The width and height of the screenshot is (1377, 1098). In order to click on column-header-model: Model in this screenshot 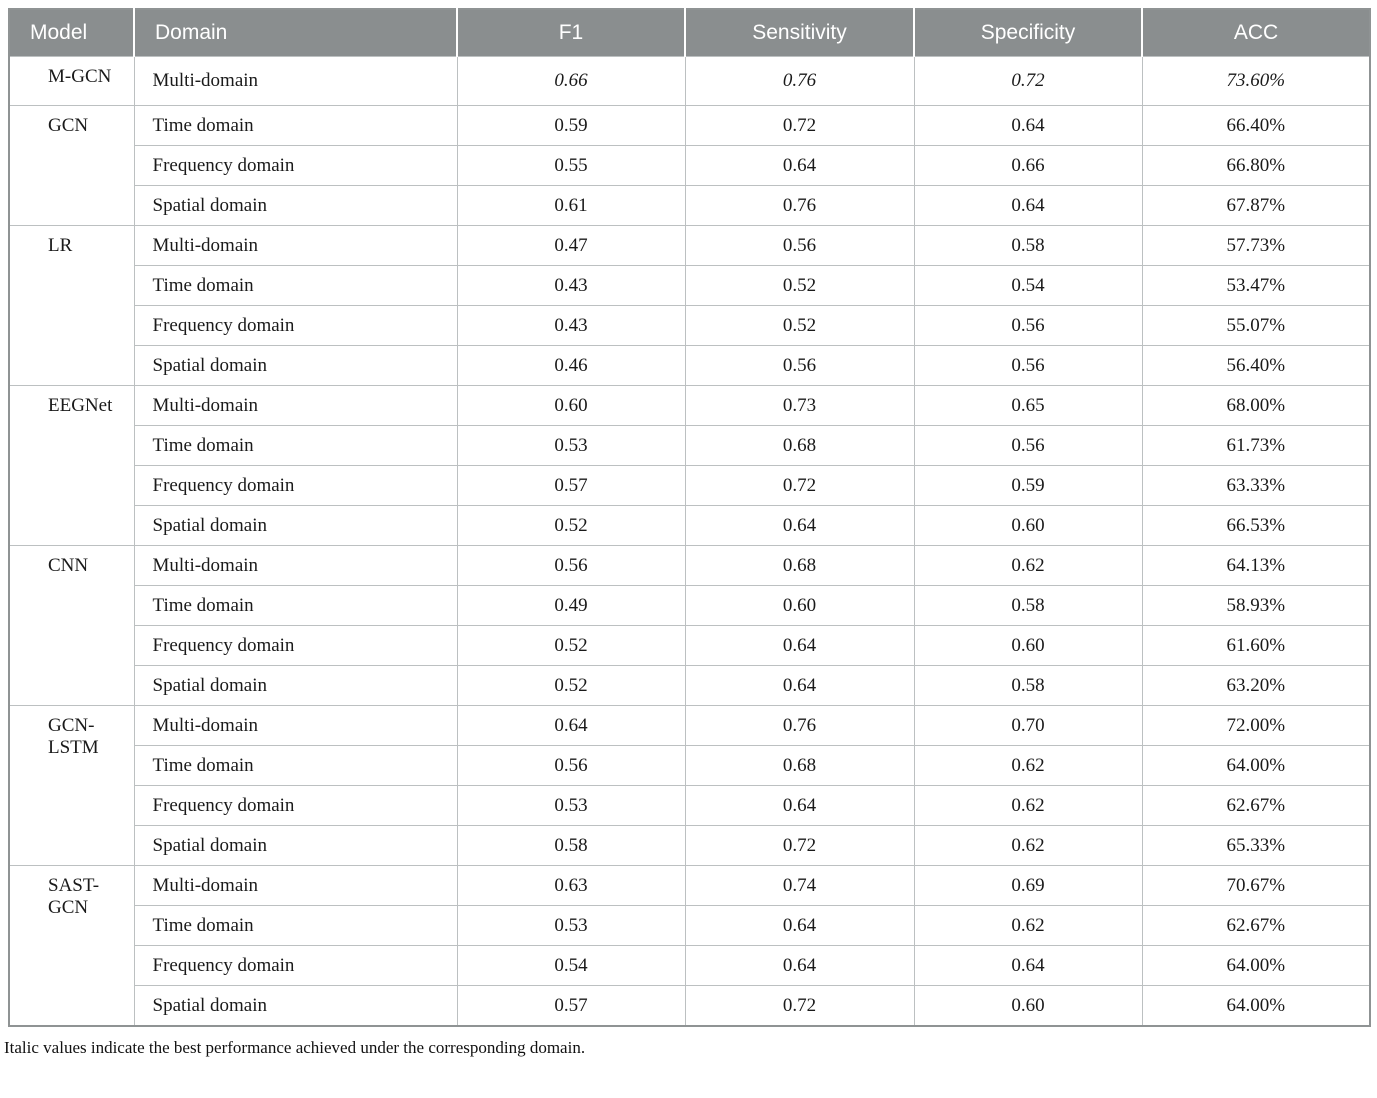, I will do `click(71, 33)`.